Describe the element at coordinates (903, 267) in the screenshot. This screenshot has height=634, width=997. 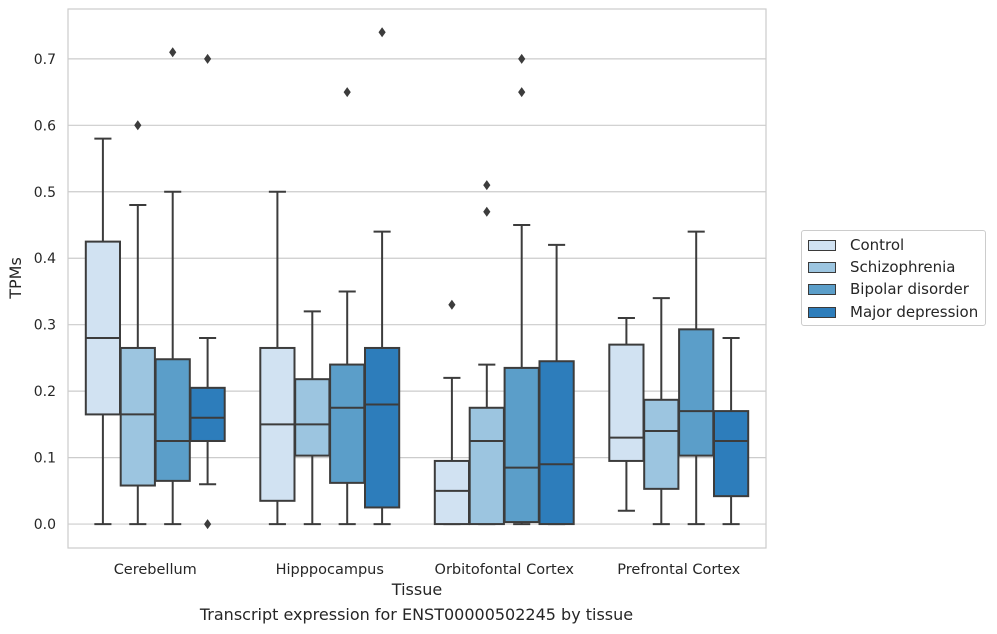
I see `legend-label-schizophrenia: Schizophrenia` at that location.